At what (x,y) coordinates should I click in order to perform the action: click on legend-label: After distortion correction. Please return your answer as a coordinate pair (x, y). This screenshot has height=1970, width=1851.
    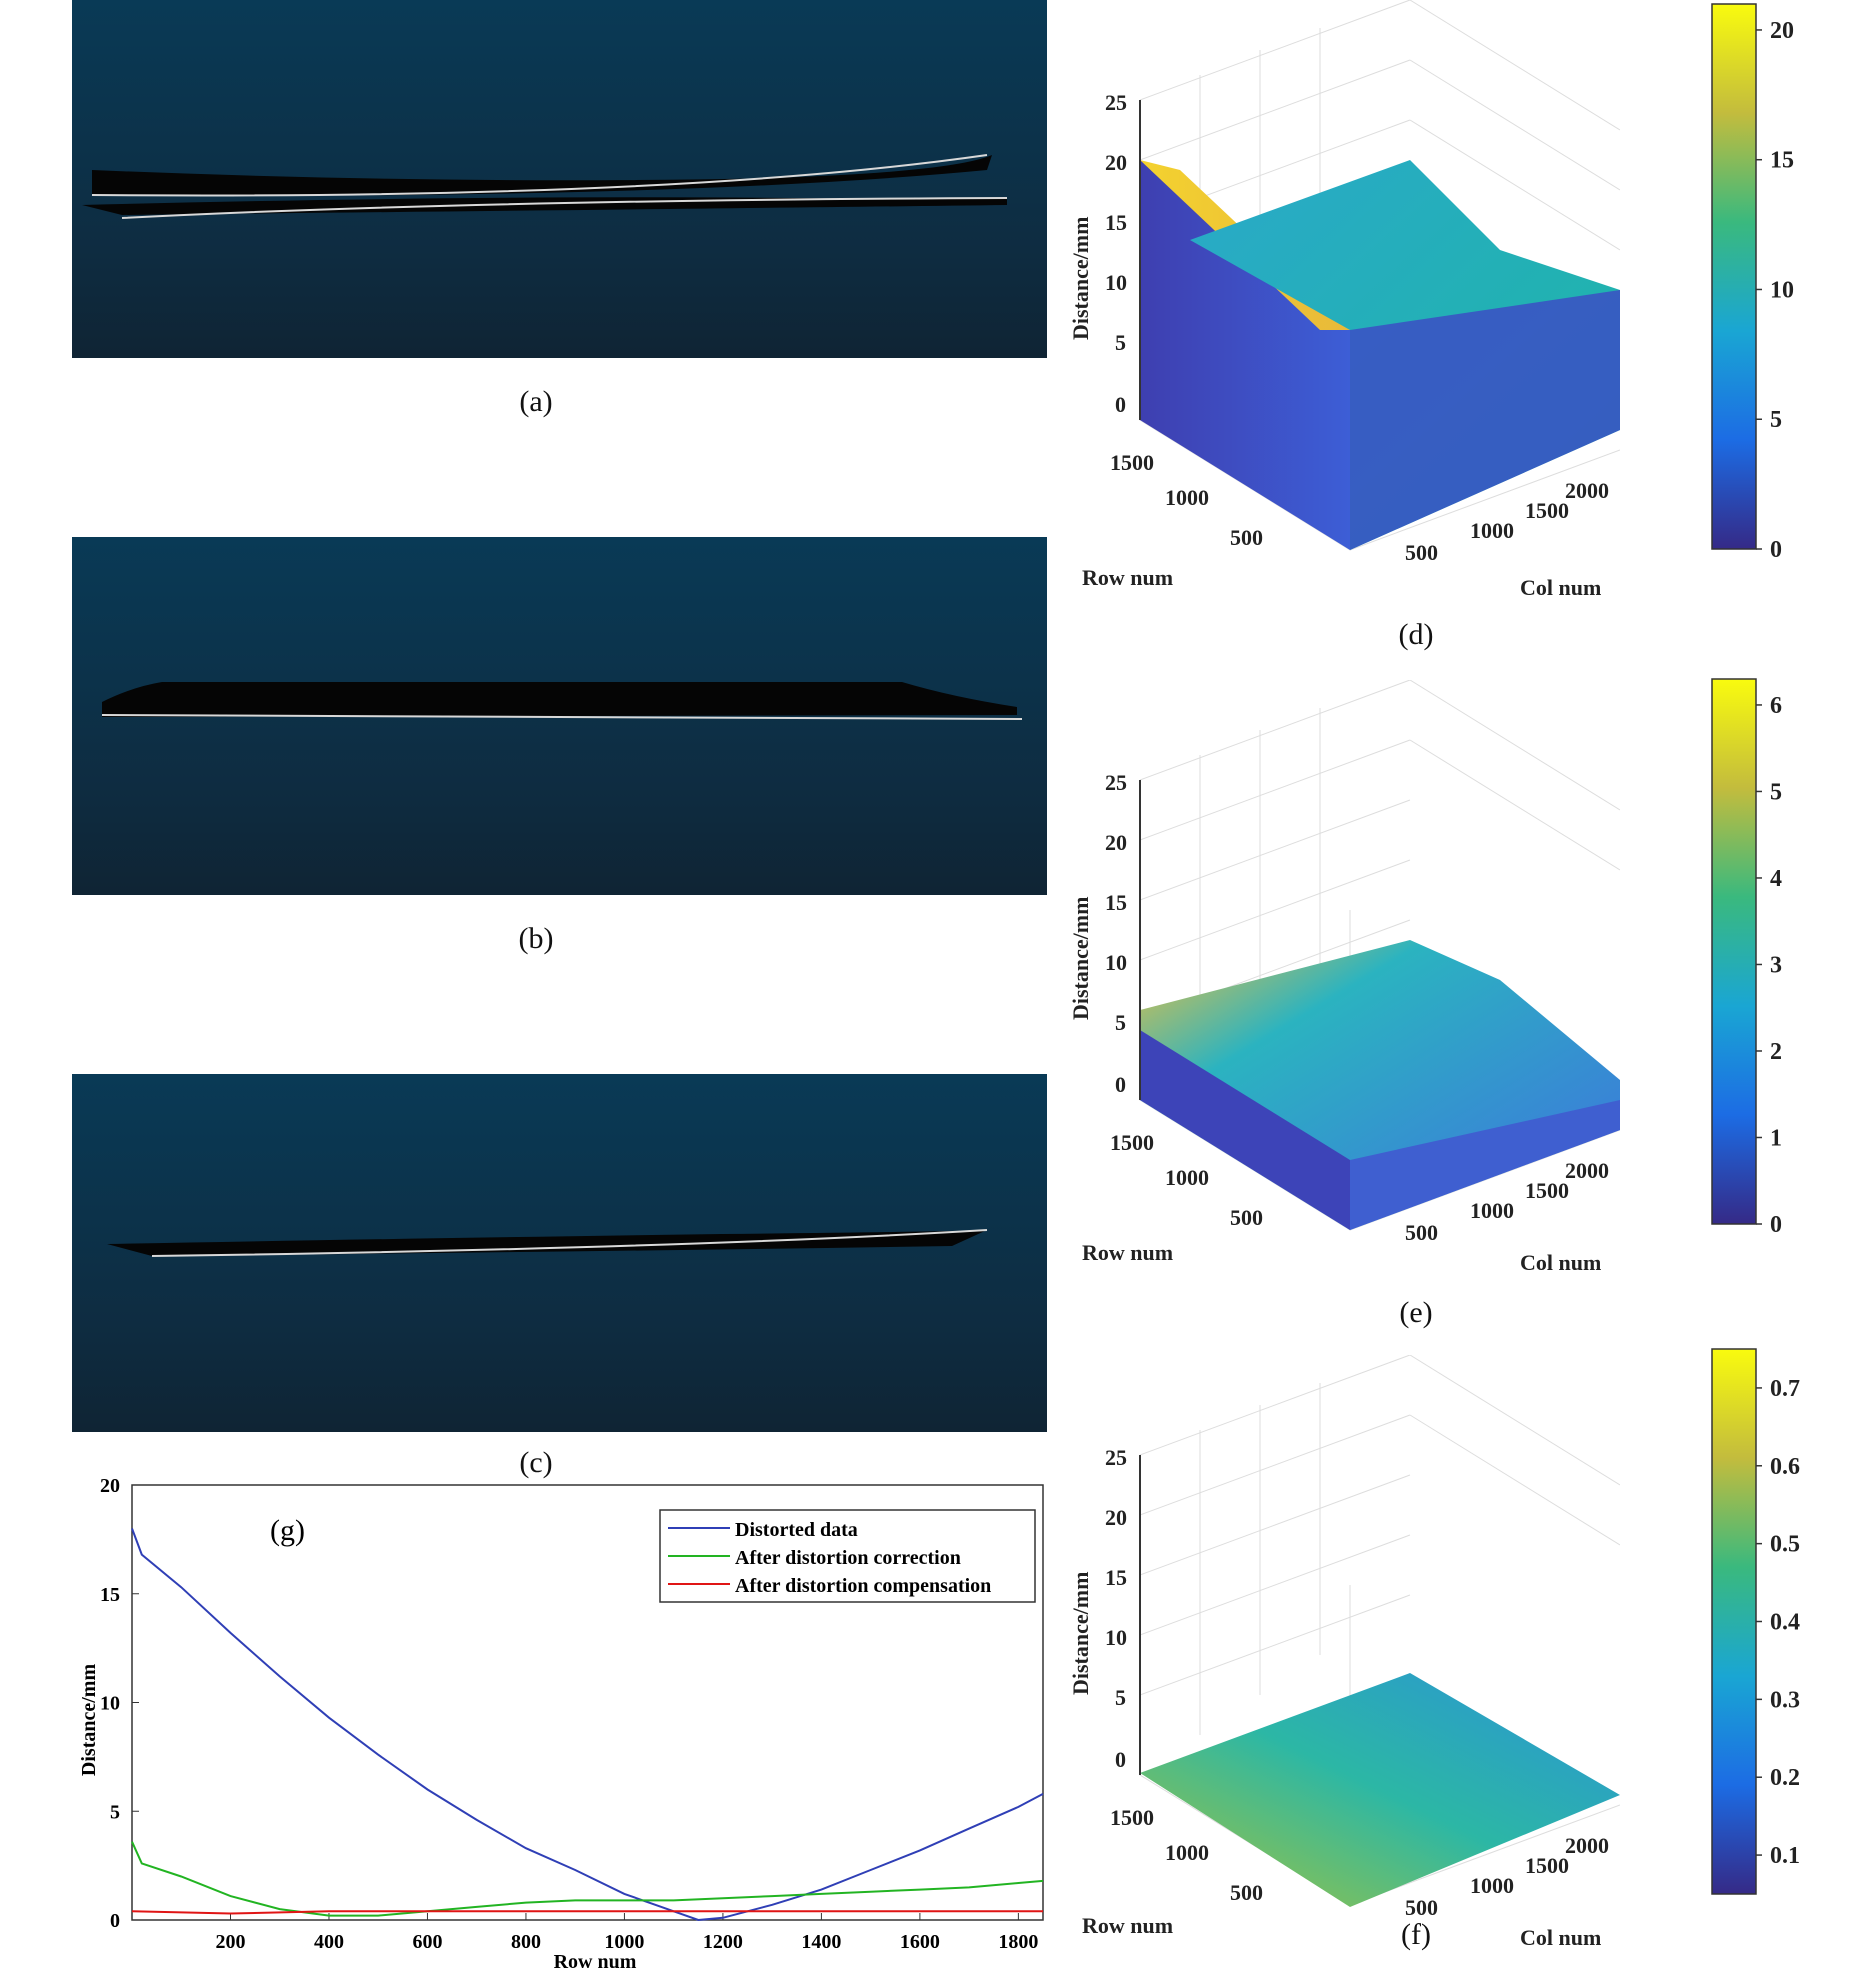
    Looking at the image, I should click on (848, 1558).